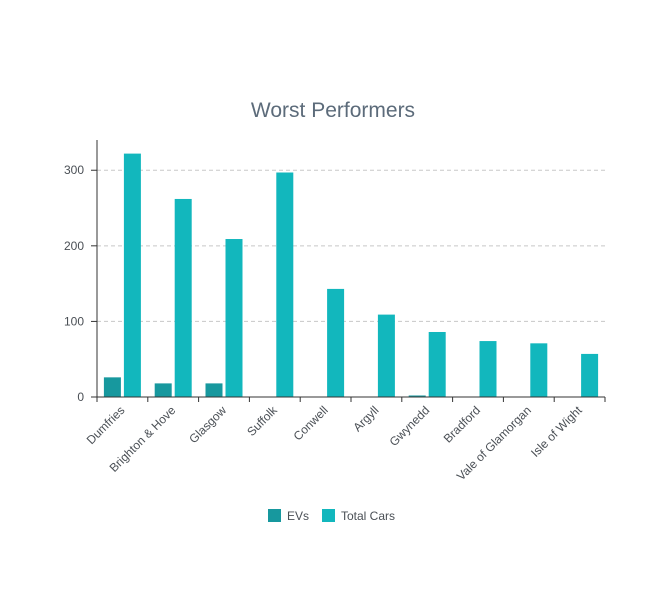  Describe the element at coordinates (417, 396) in the screenshot. I see `bar-evs-gwynedd` at that location.